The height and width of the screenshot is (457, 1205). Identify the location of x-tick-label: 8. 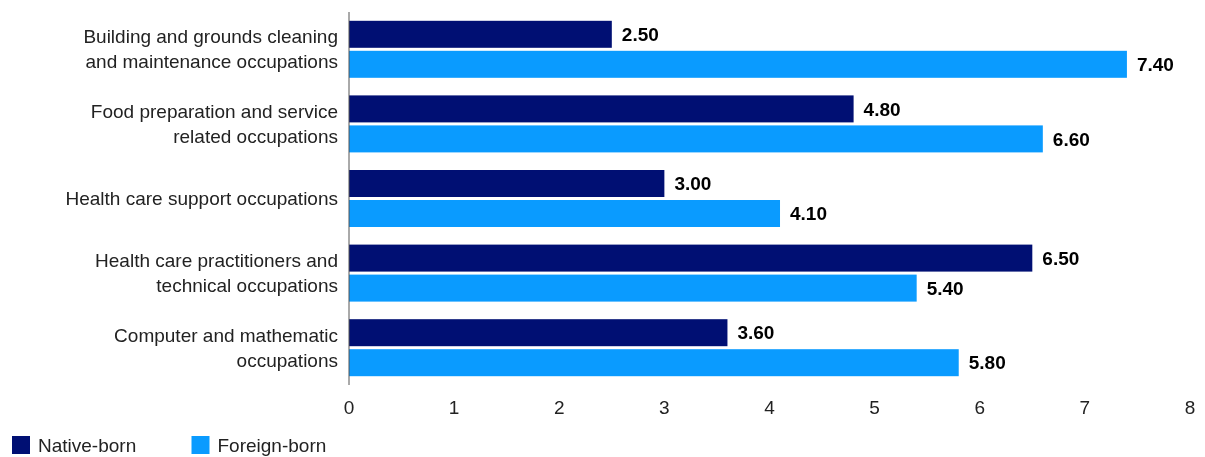
(1190, 407).